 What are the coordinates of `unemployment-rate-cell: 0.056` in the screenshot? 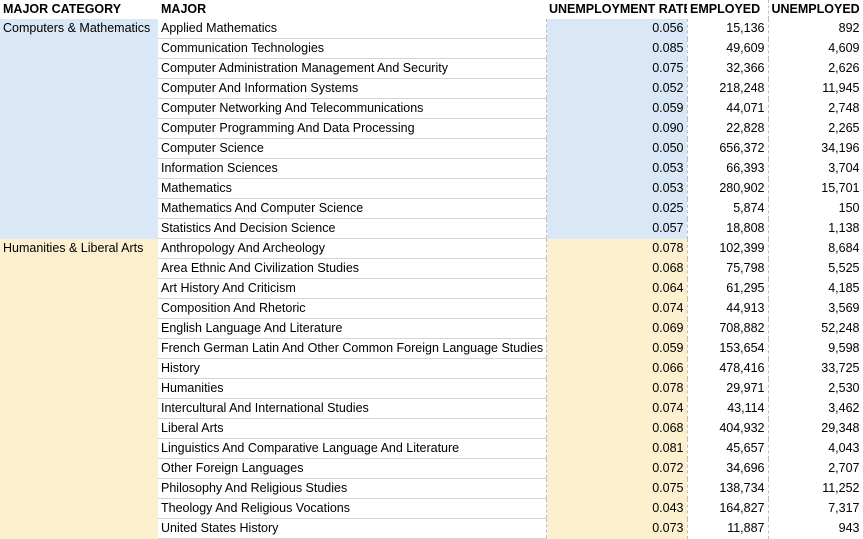 It's located at (617, 29).